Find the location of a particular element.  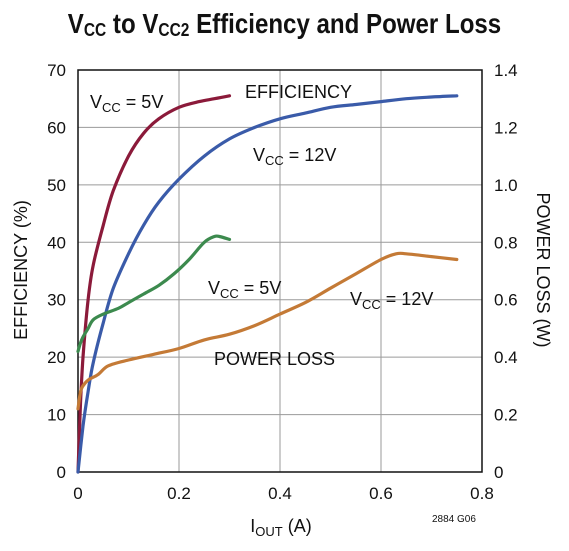

y-left-tick-label: 30 is located at coordinates (56, 300).